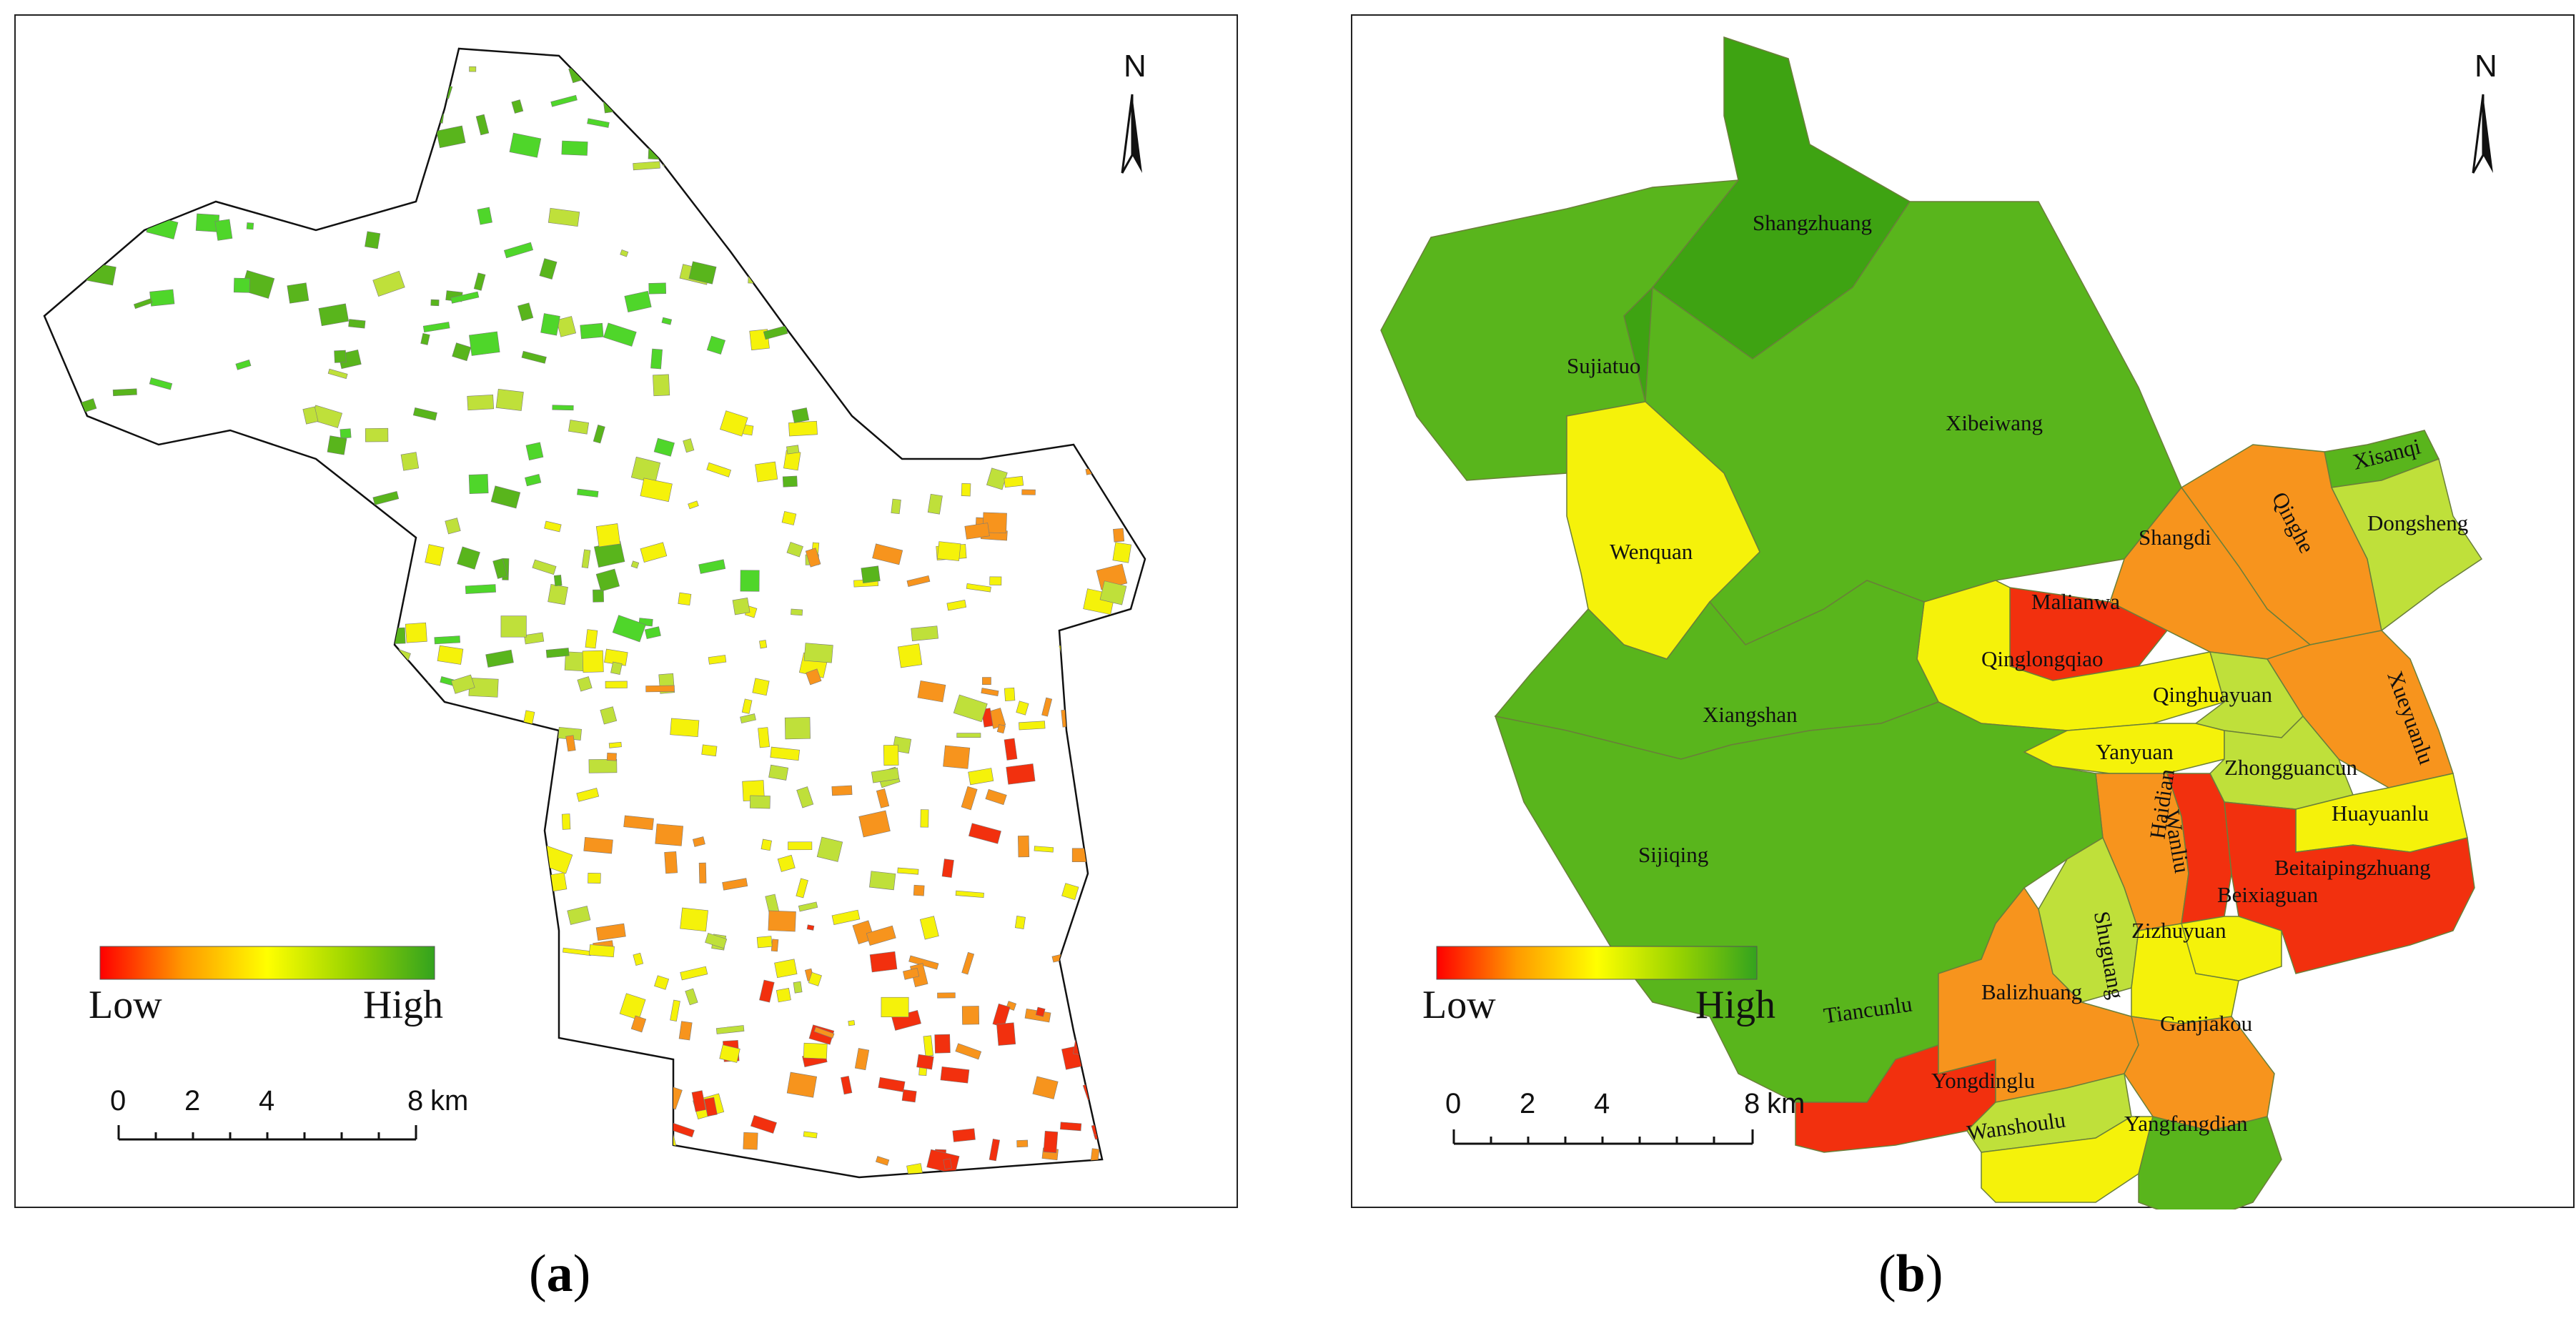 The width and height of the screenshot is (2576, 1331). I want to click on label-yangfangdian: Yangfangdian, so click(2186, 1124).